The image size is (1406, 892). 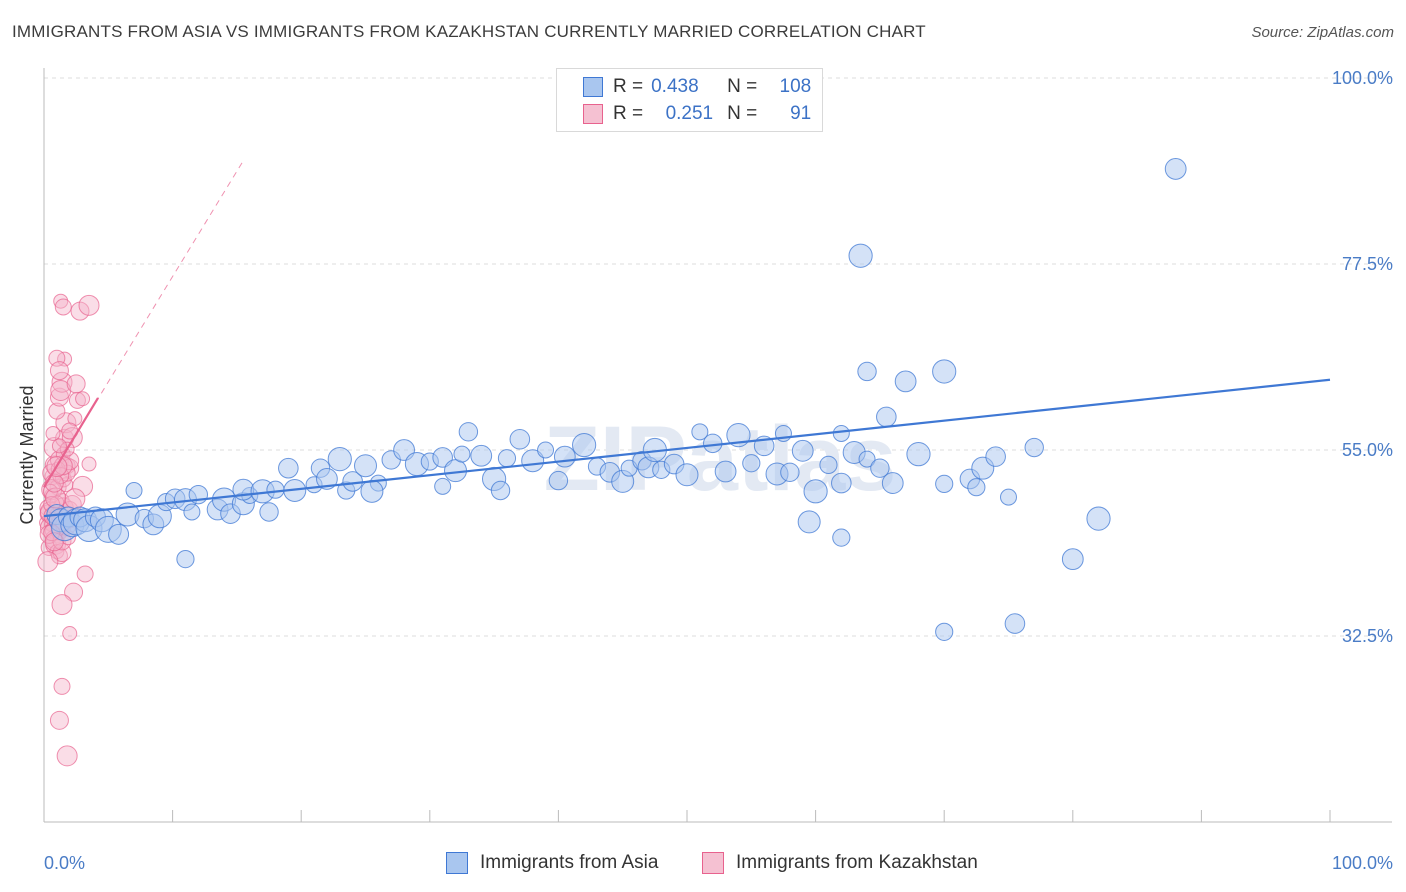 What do you see at coordinates (857, 862) in the screenshot?
I see `legend-label-kazakhstan: Immigrants from Kazakhstan` at bounding box center [857, 862].